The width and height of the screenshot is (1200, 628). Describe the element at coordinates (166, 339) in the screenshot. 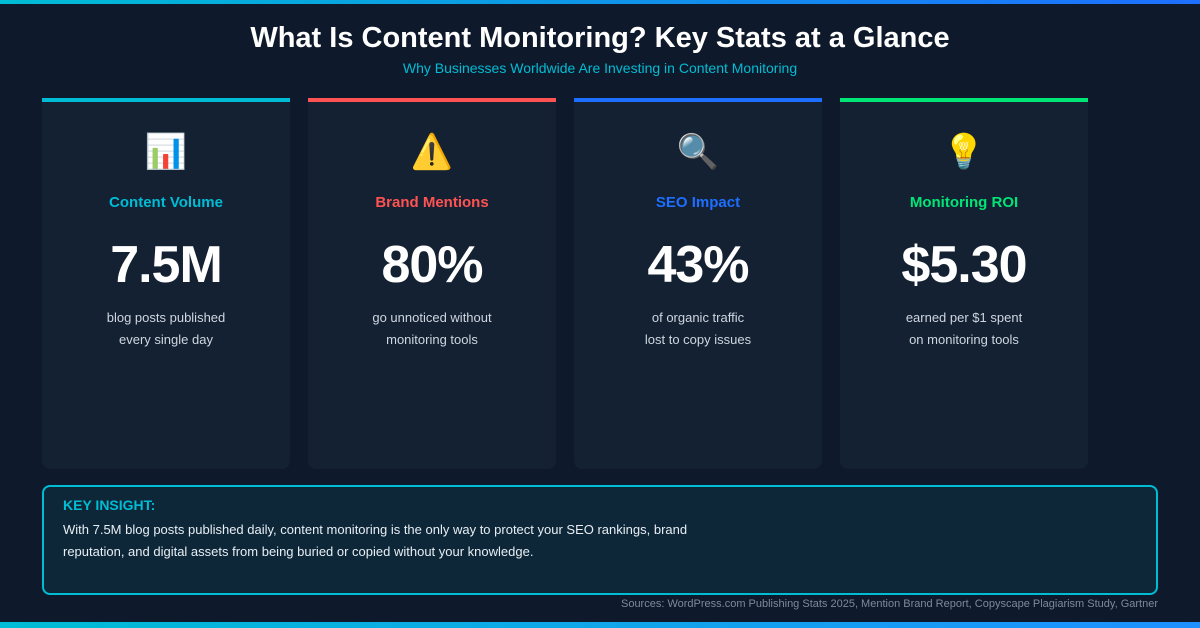

I see `desc-line: every single day` at that location.